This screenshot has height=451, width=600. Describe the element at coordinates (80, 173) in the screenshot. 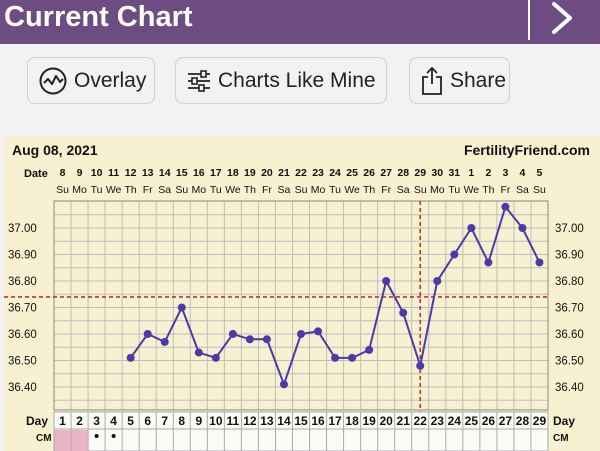

I see `date-label: 9` at that location.